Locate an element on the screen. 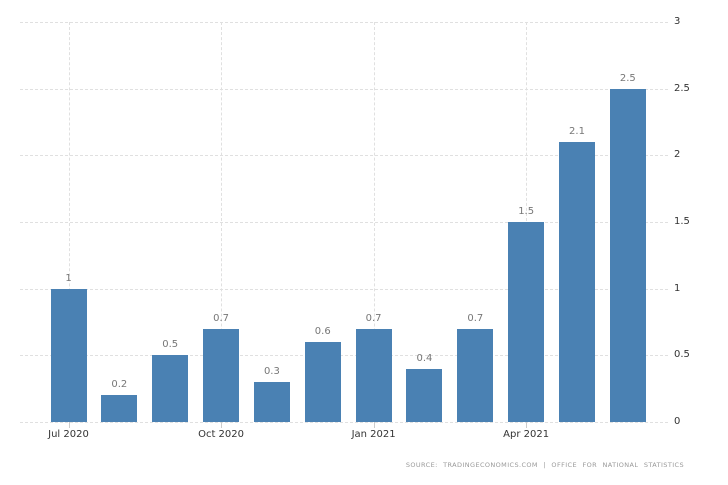 This screenshot has height=485, width=728. y-axis-tick-label: 2.5 is located at coordinates (682, 88).